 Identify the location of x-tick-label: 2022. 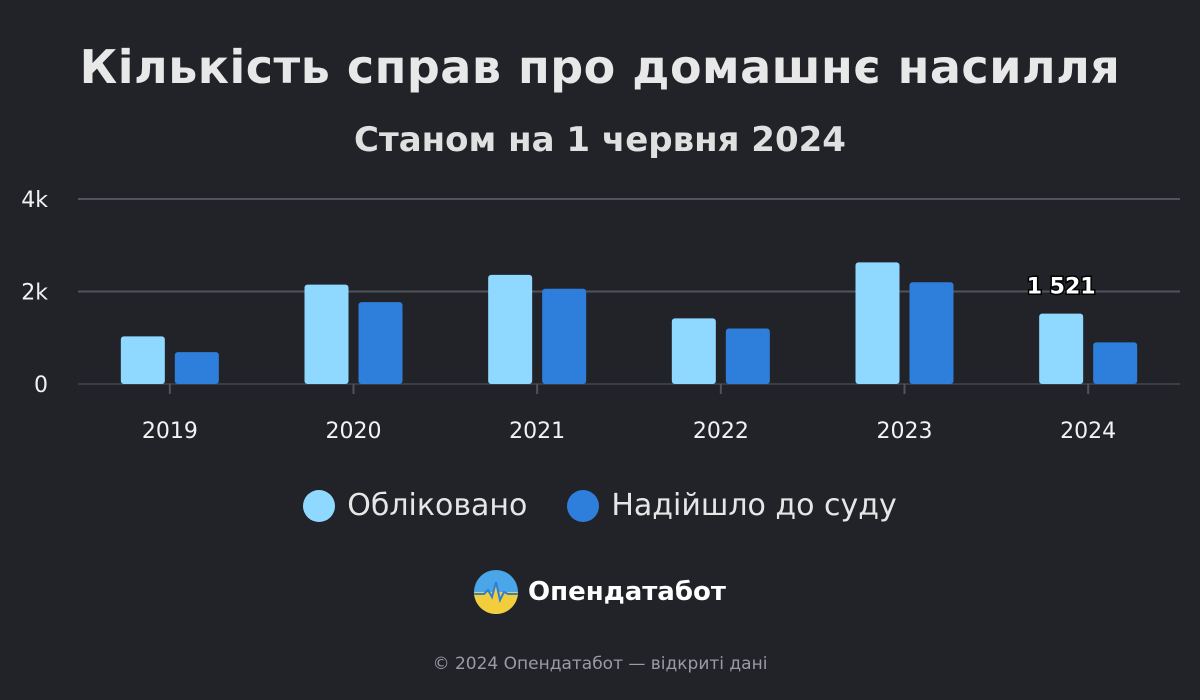
(721, 431).